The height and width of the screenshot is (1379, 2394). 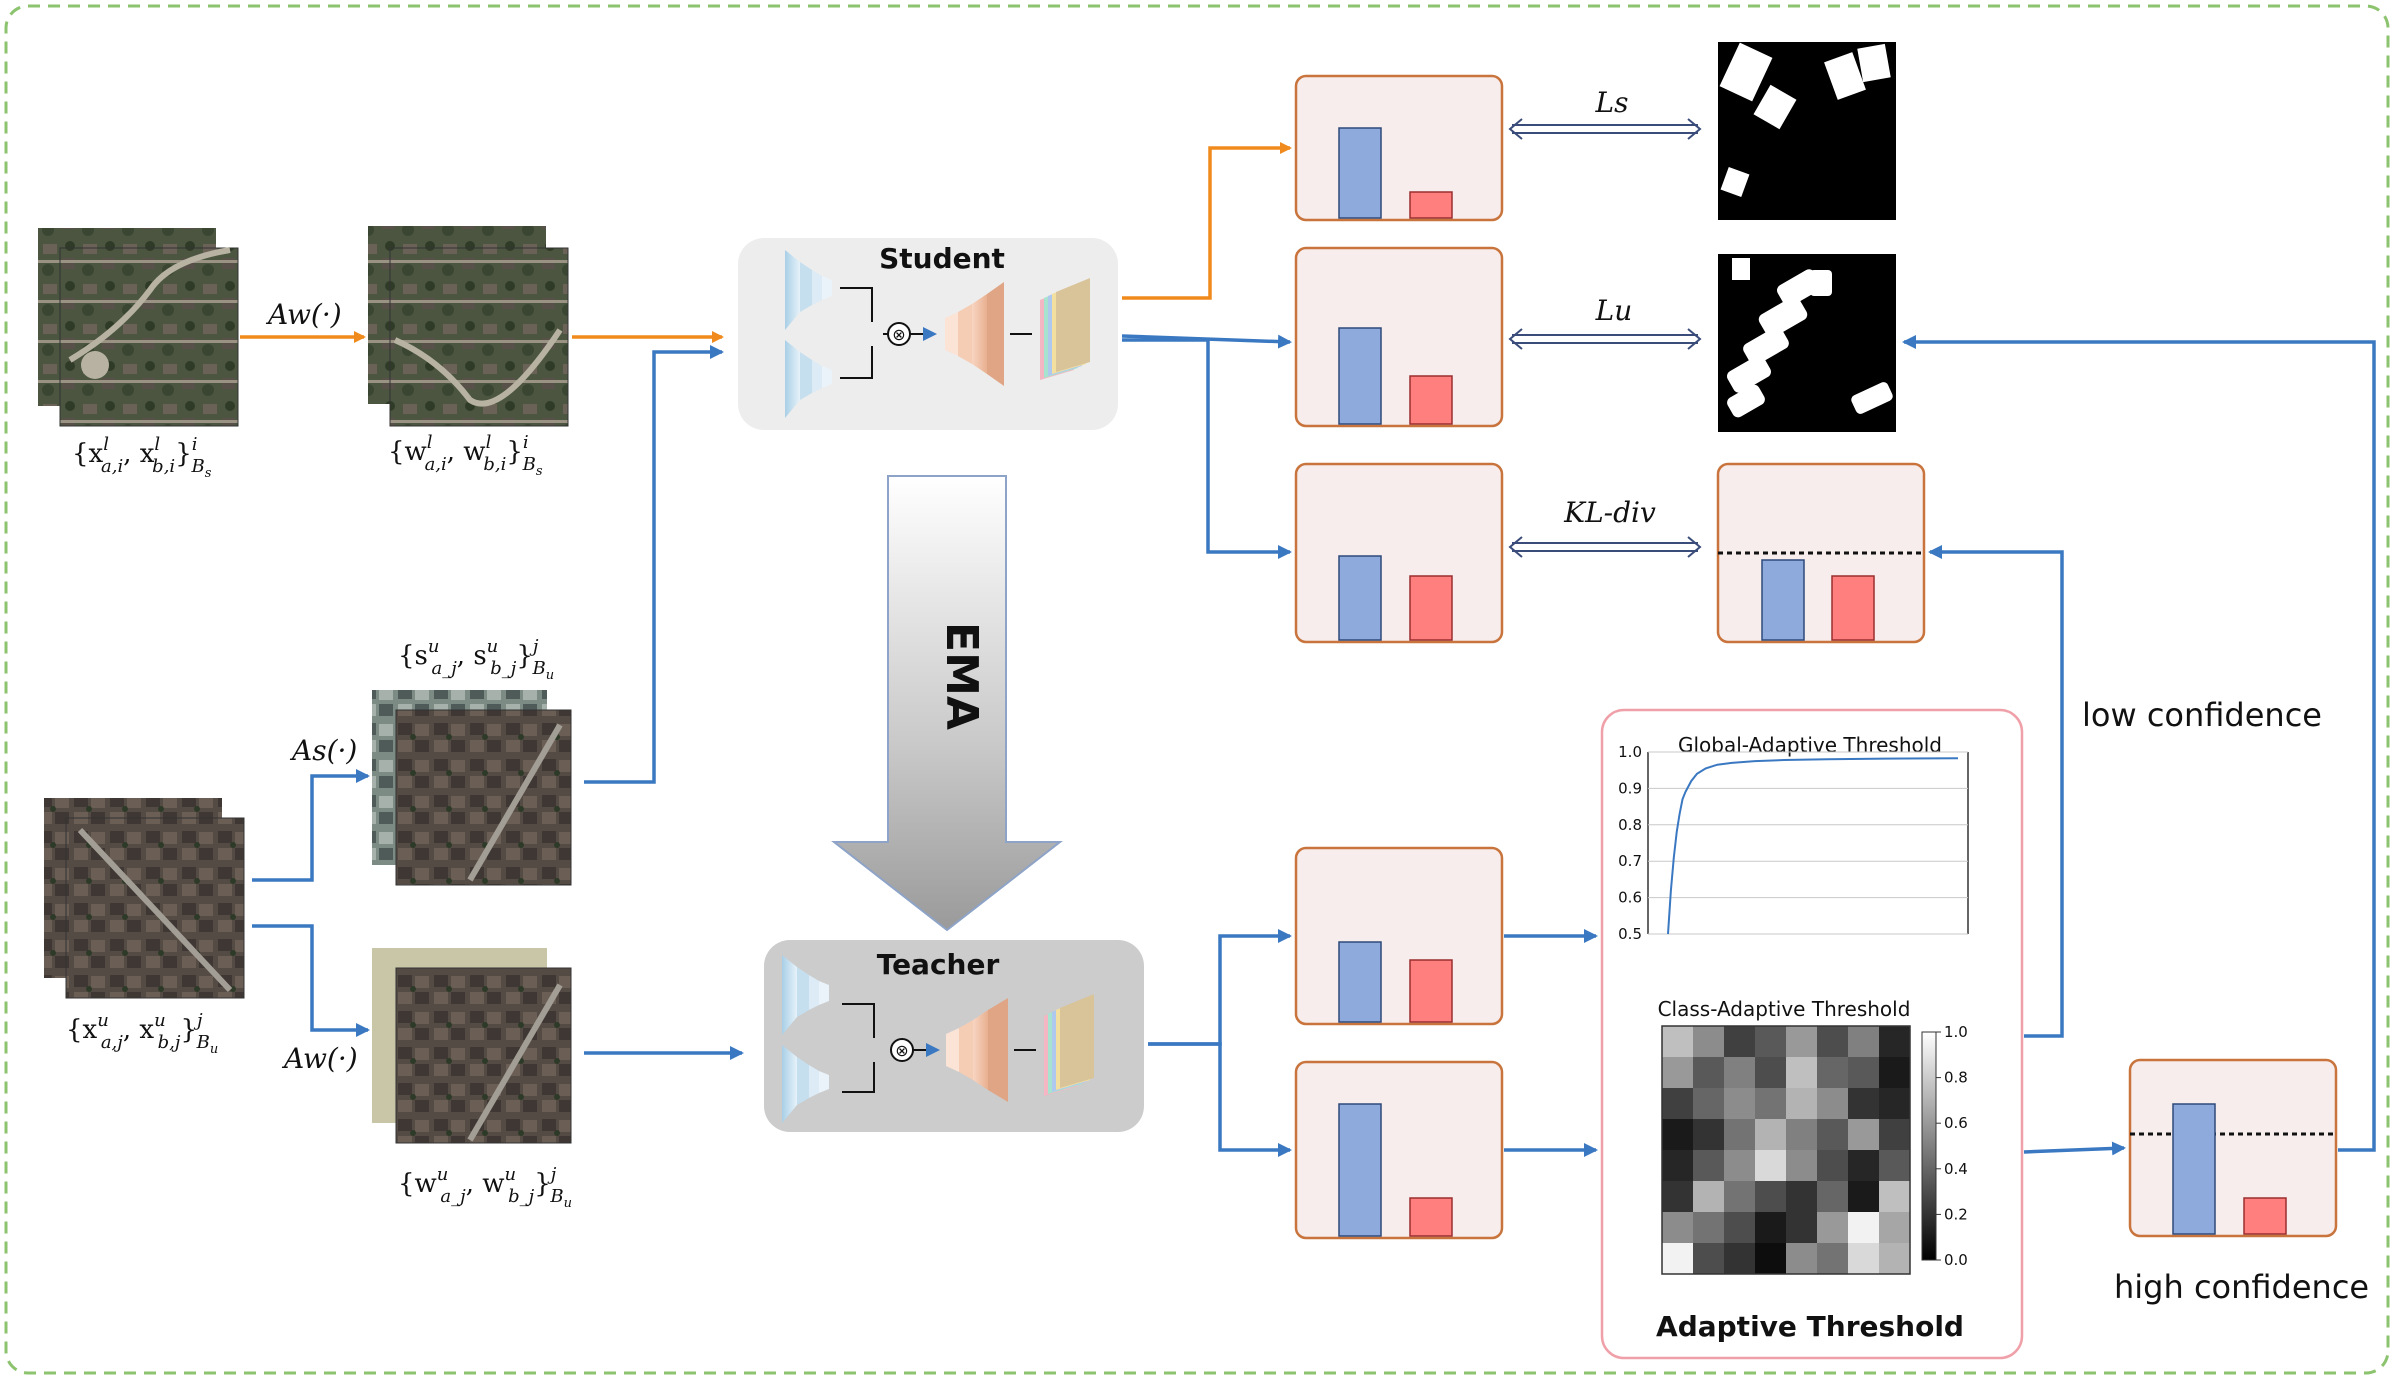 I want to click on student-encoders, so click(x=808, y=334).